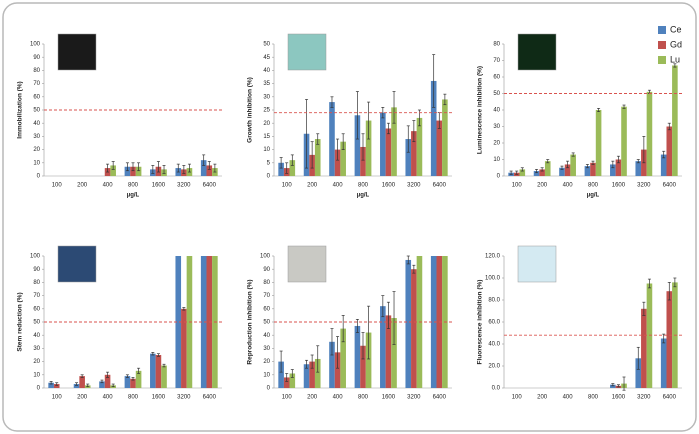 The width and height of the screenshot is (699, 434). What do you see at coordinates (269, 389) in the screenshot?
I see `y-tick-label: 0` at bounding box center [269, 389].